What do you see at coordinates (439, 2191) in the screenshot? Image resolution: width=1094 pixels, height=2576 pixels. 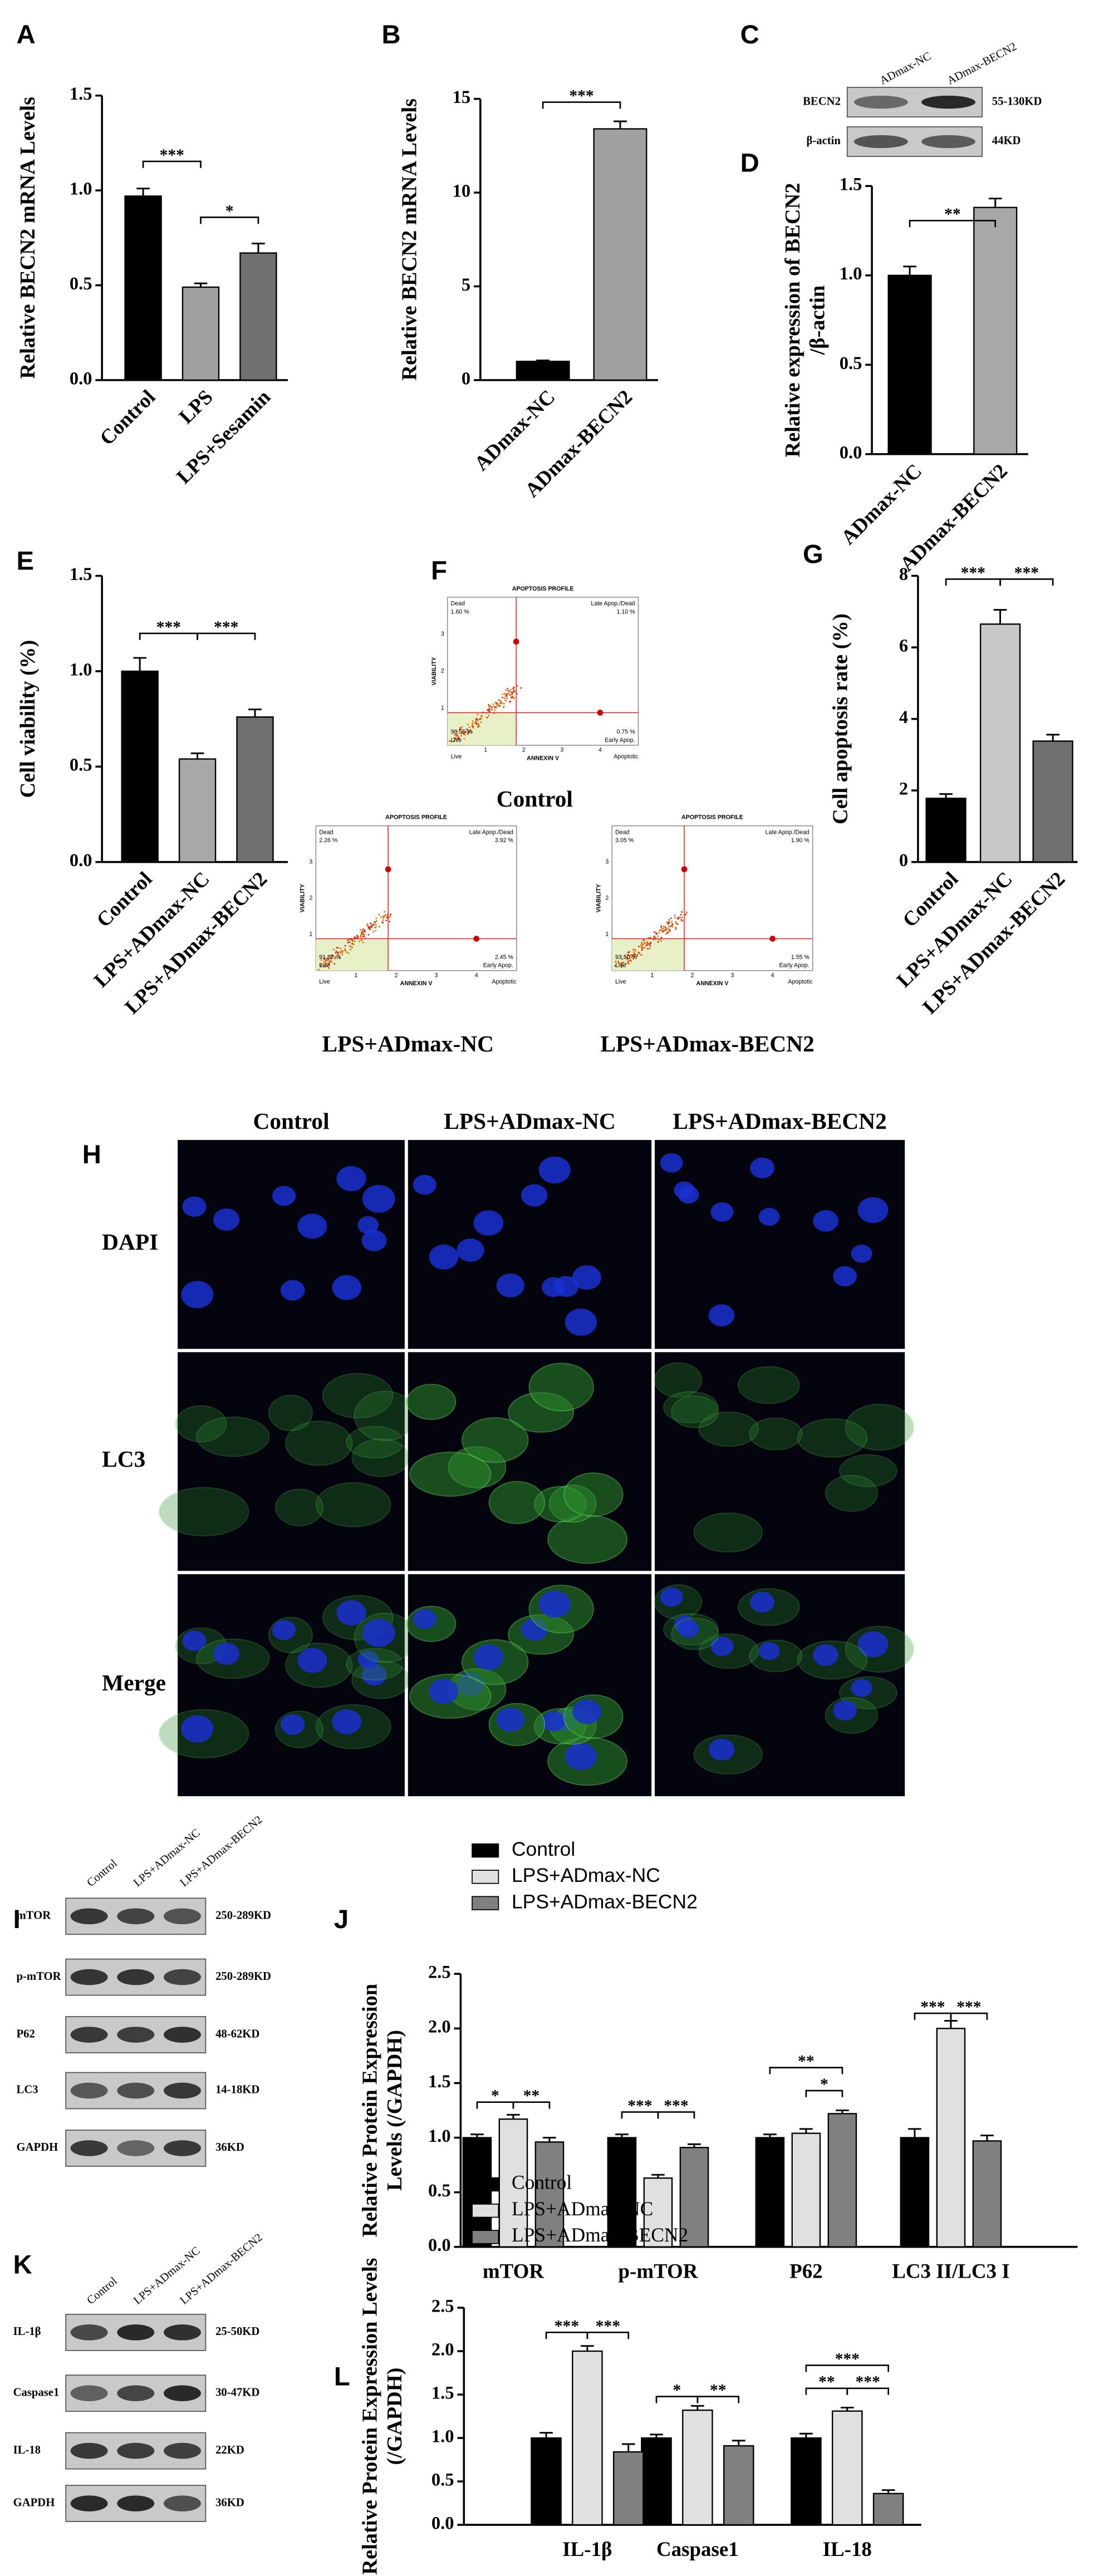 I see `y-tick-label: 0.5` at bounding box center [439, 2191].